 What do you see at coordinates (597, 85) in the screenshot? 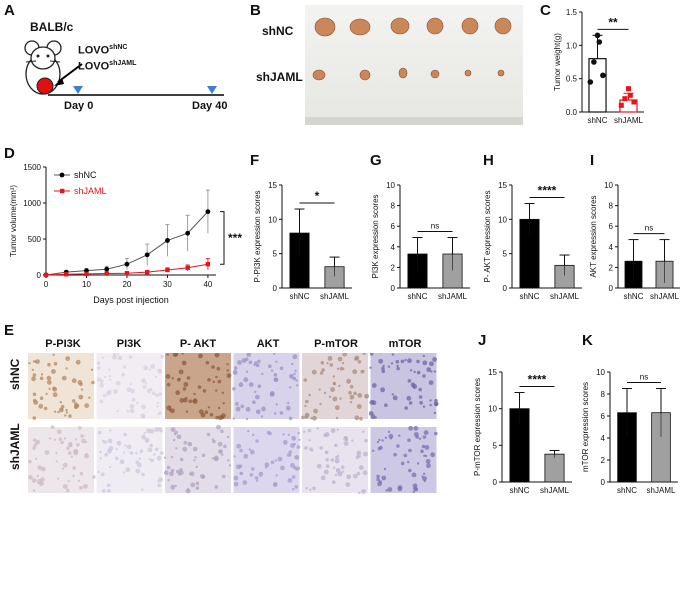
I see `bar` at bounding box center [597, 85].